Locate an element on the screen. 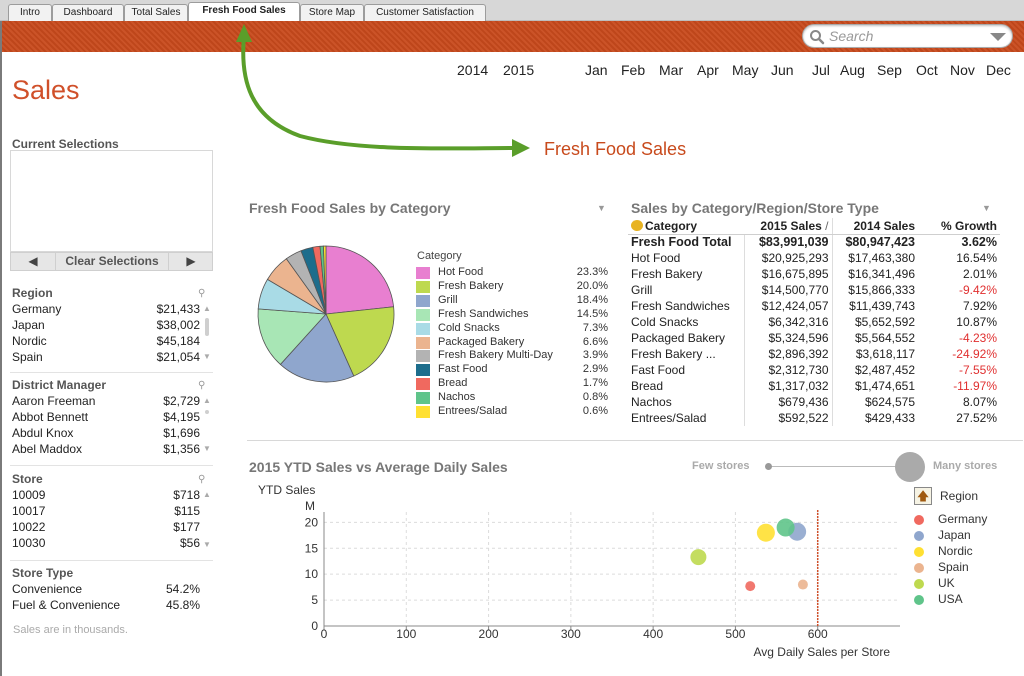 Image resolution: width=1024 pixels, height=676 pixels. scatter-point-spain is located at coordinates (802, 584).